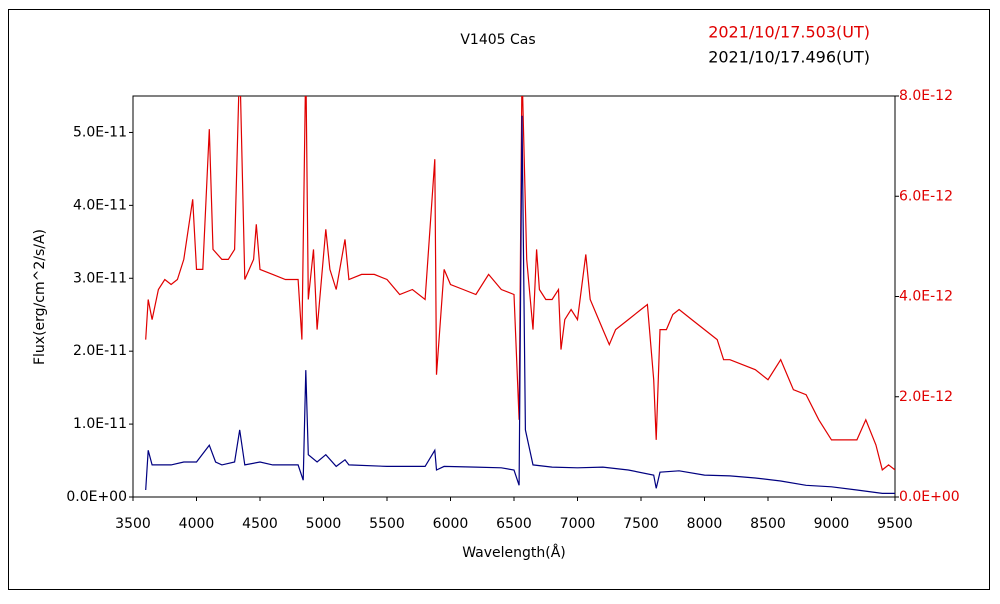  Describe the element at coordinates (926, 397) in the screenshot. I see `y2-tick-label: 2.0E-12` at that location.